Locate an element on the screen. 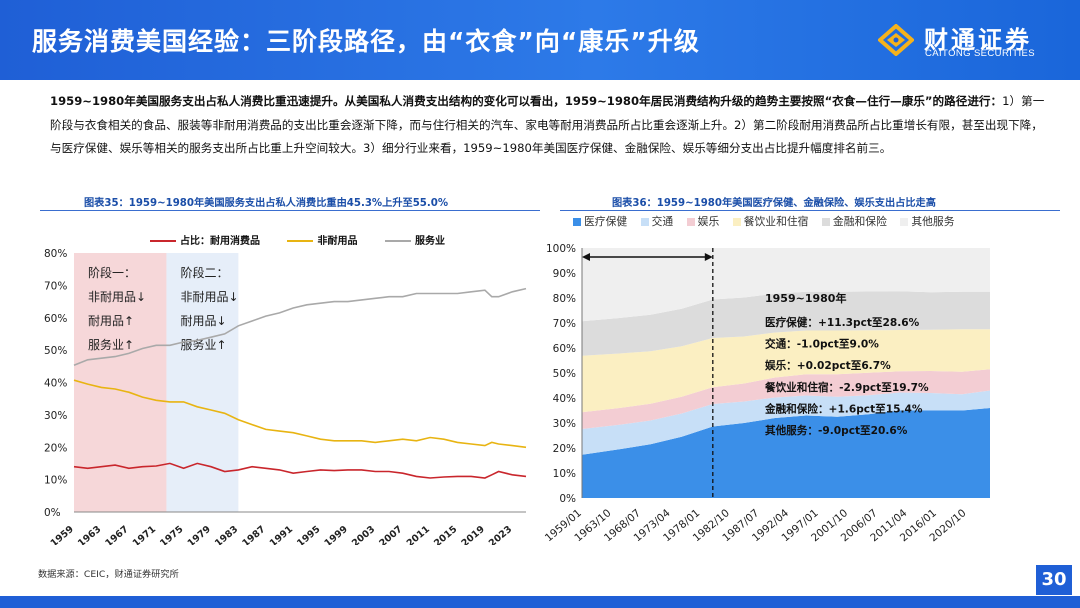 This screenshot has width=1080, height=608. y-tick-label: 100% is located at coordinates (561, 249).